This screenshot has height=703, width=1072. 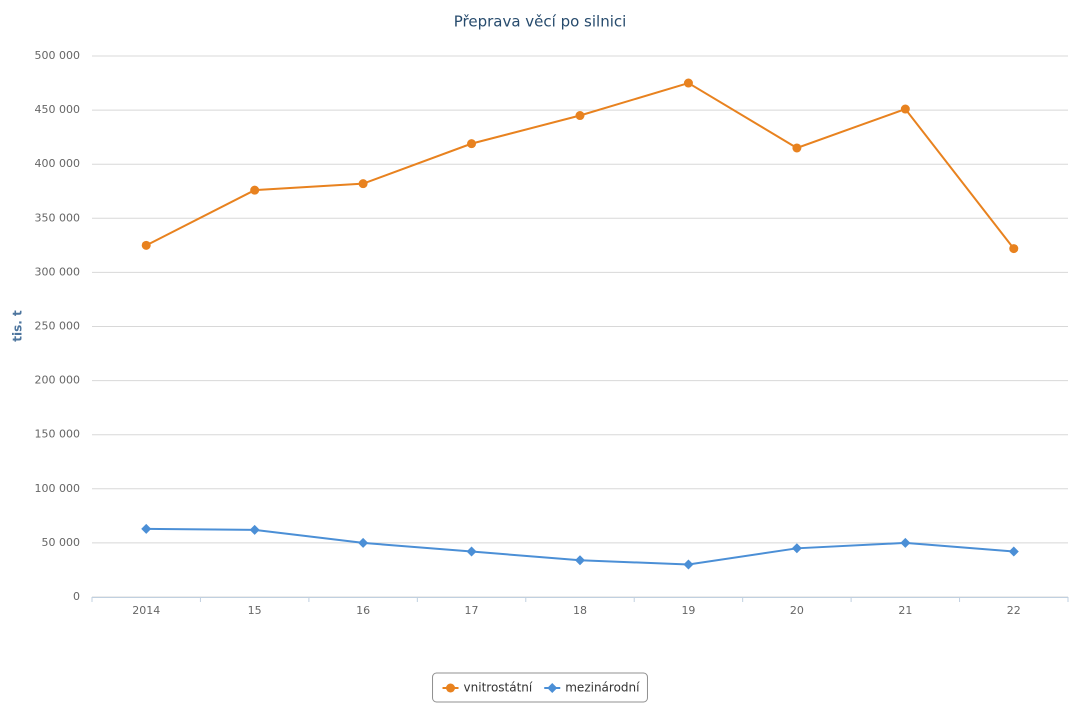 What do you see at coordinates (58, 163) in the screenshot?
I see `y-tick-label: 400 000` at bounding box center [58, 163].